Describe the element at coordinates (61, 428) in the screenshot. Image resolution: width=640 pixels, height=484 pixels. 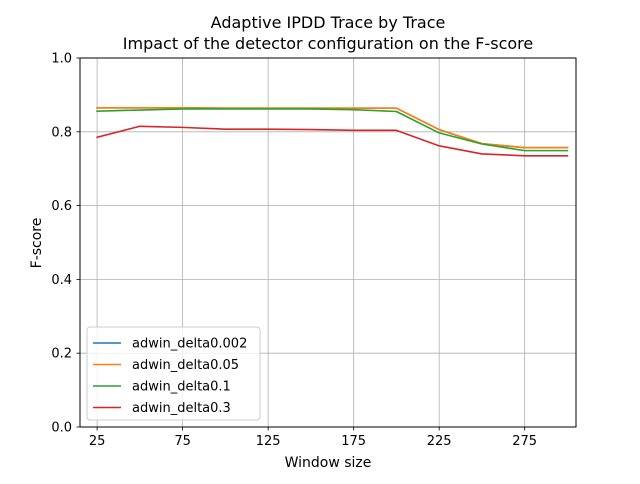
I see `y-tick-label: 0.0` at that location.